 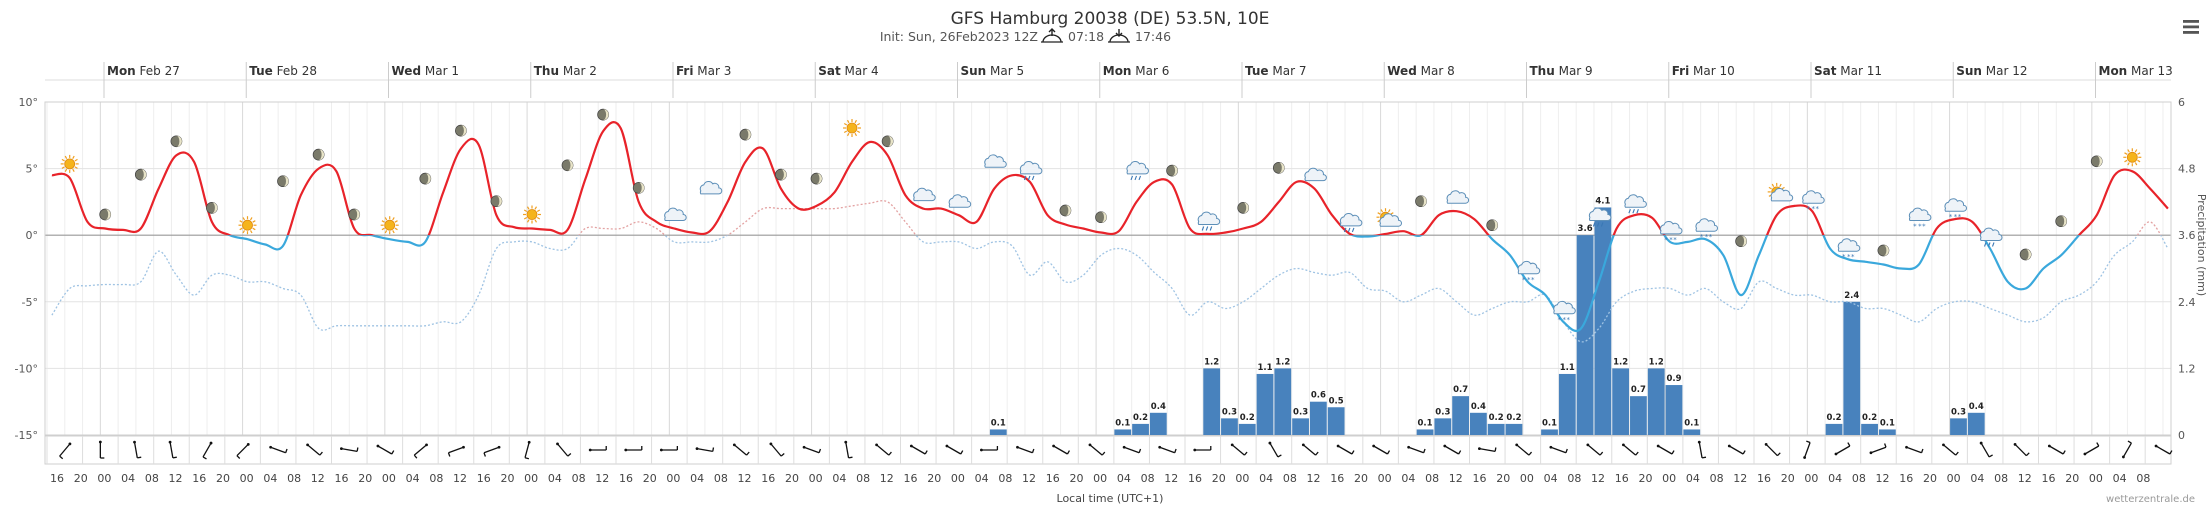 I want to click on precip-bar-label: 1.1, so click(x=1264, y=368).